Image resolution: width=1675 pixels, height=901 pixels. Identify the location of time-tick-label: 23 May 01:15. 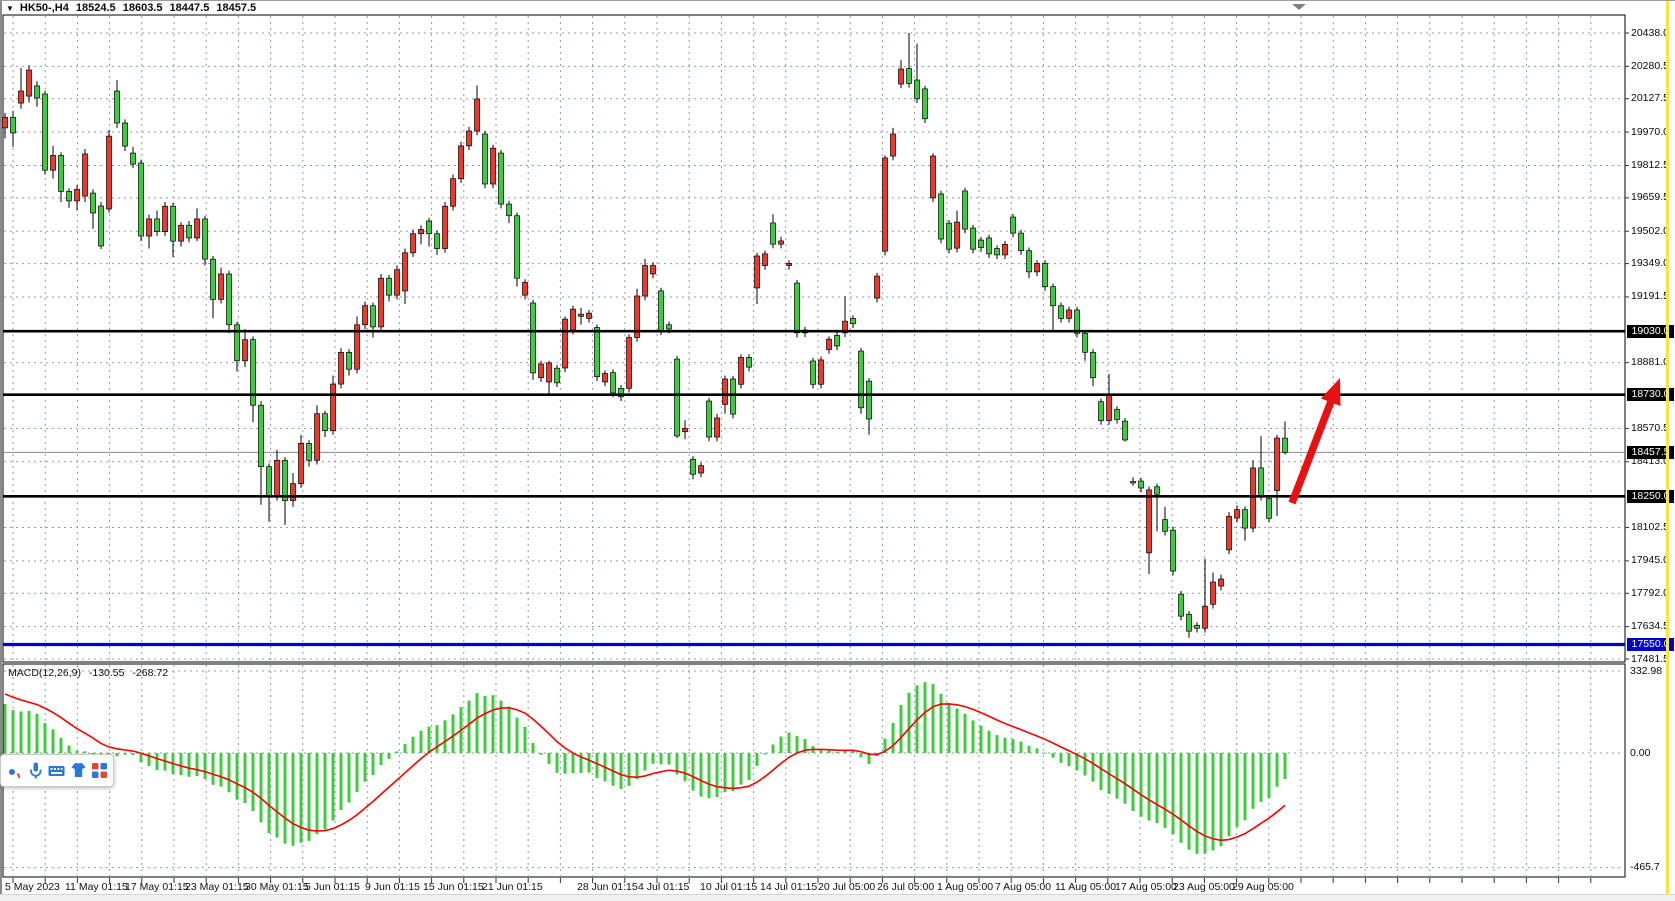
(217, 887).